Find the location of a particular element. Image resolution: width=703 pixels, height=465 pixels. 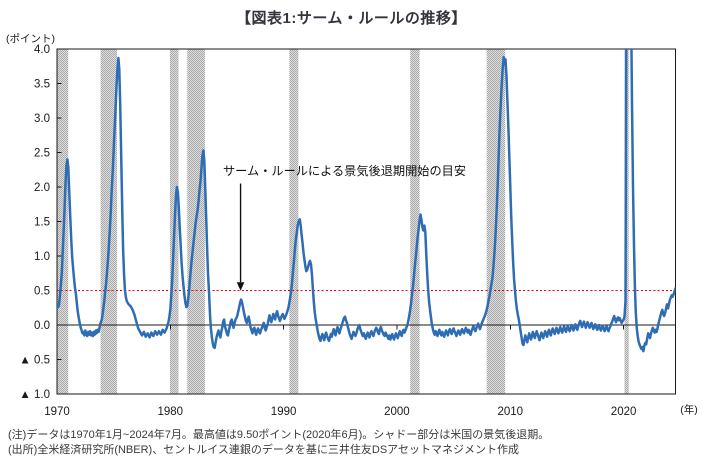

y-tick-label: 0.5 is located at coordinates (42, 292).